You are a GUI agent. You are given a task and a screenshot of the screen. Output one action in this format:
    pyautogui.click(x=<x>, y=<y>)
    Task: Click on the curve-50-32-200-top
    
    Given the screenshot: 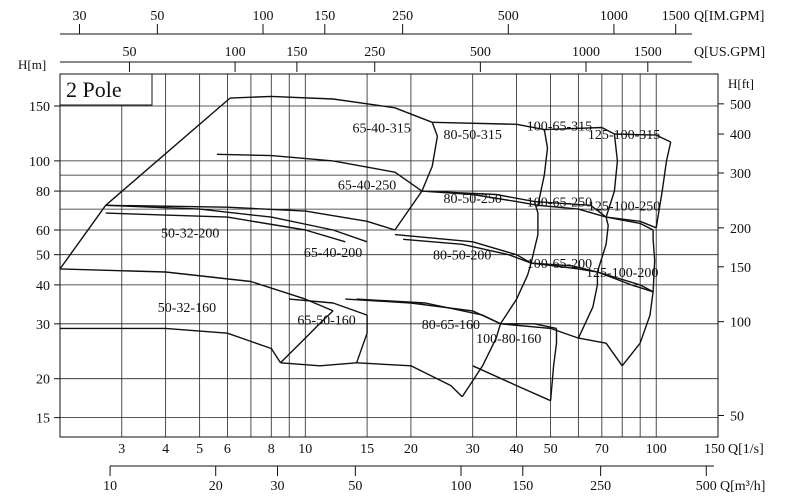 What is the action you would take?
    pyautogui.click(x=236, y=223)
    